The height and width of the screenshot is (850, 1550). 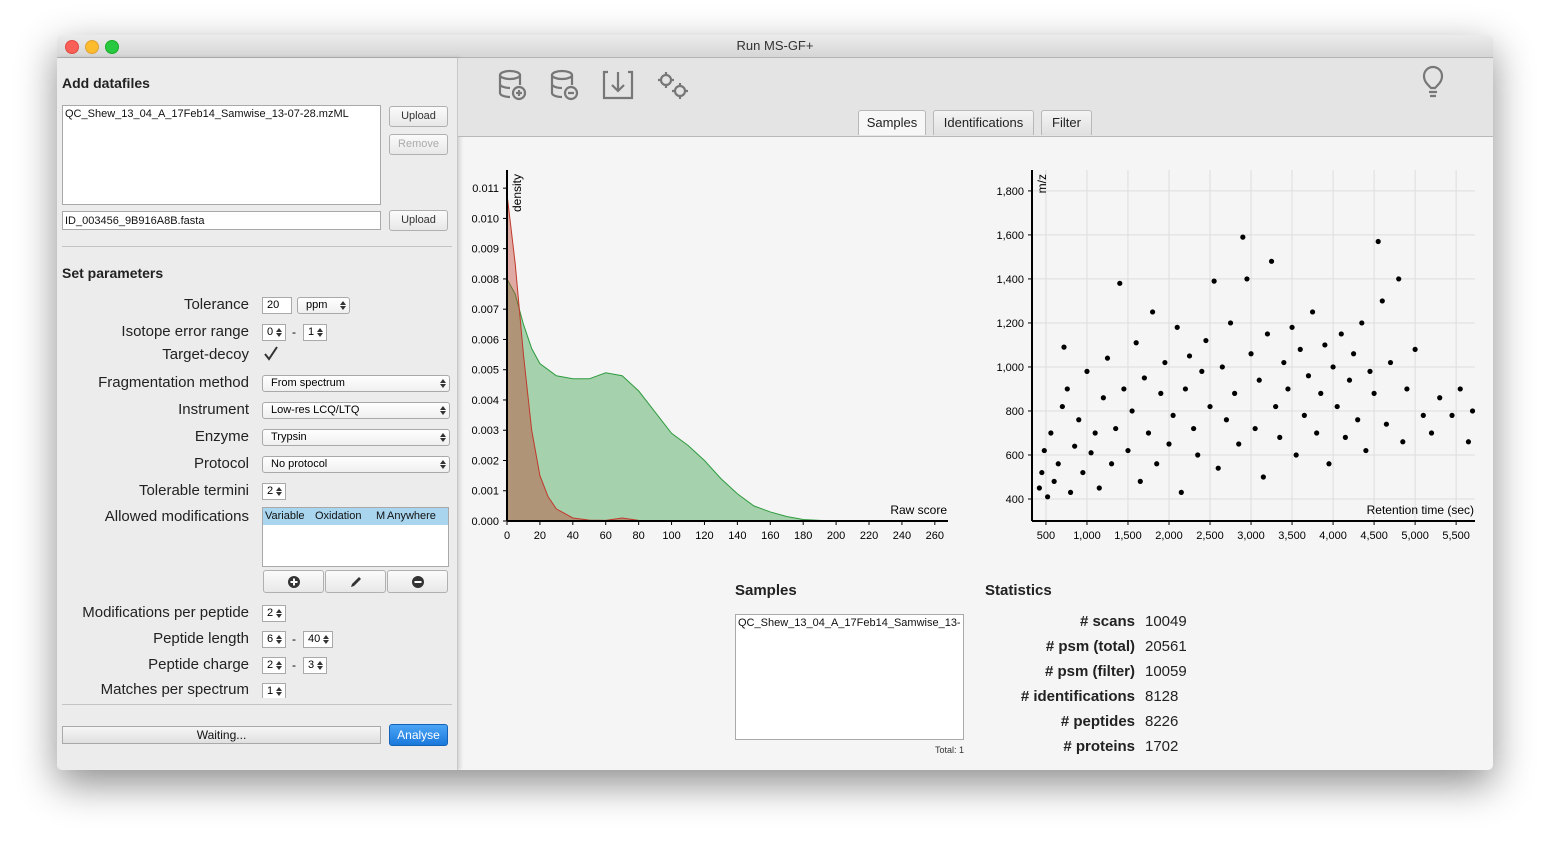 What do you see at coordinates (485, 461) in the screenshot?
I see `y-tick-label: 0.002` at bounding box center [485, 461].